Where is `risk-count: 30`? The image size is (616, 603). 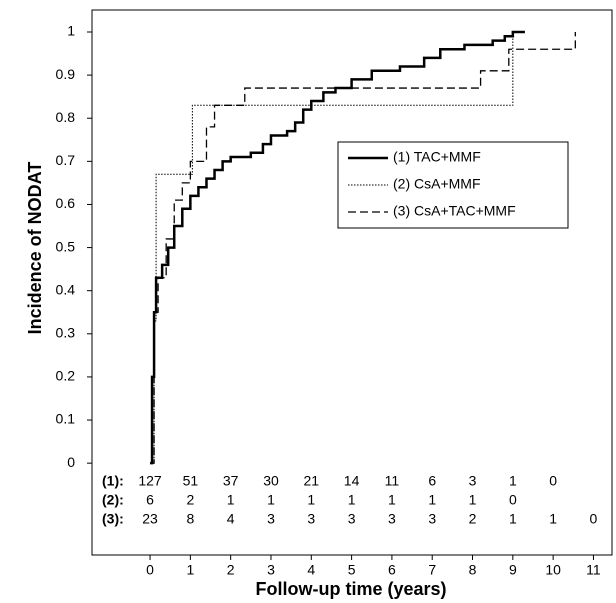 risk-count: 30 is located at coordinates (271, 481).